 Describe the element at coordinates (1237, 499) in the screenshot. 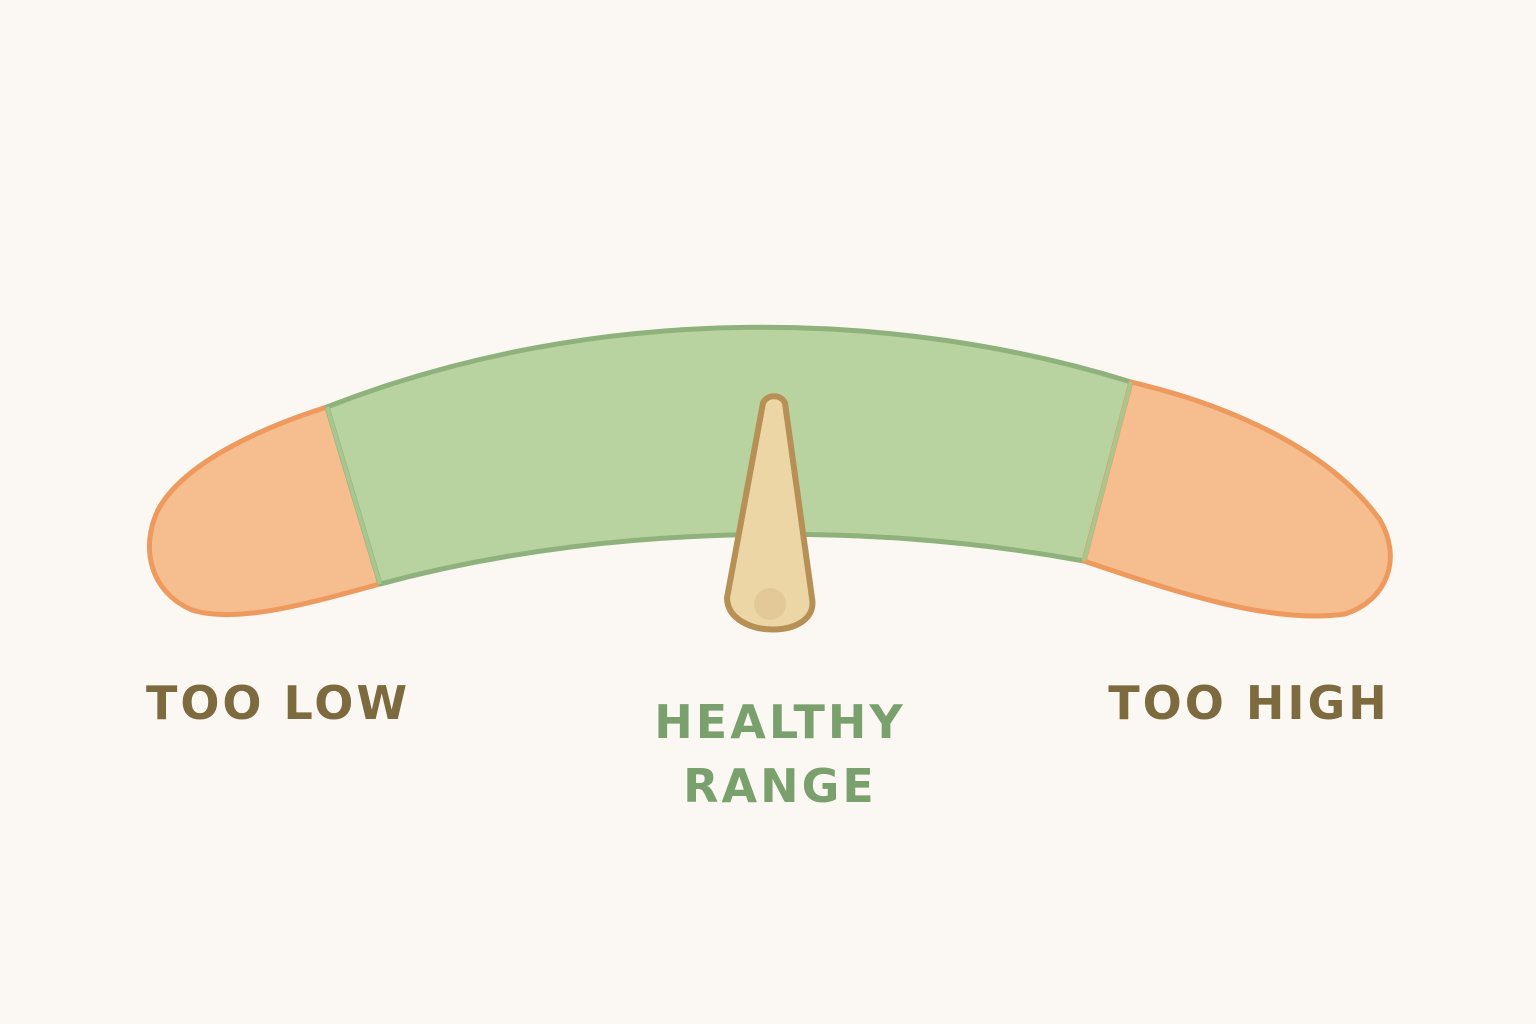

I see `zone-too-high` at that location.